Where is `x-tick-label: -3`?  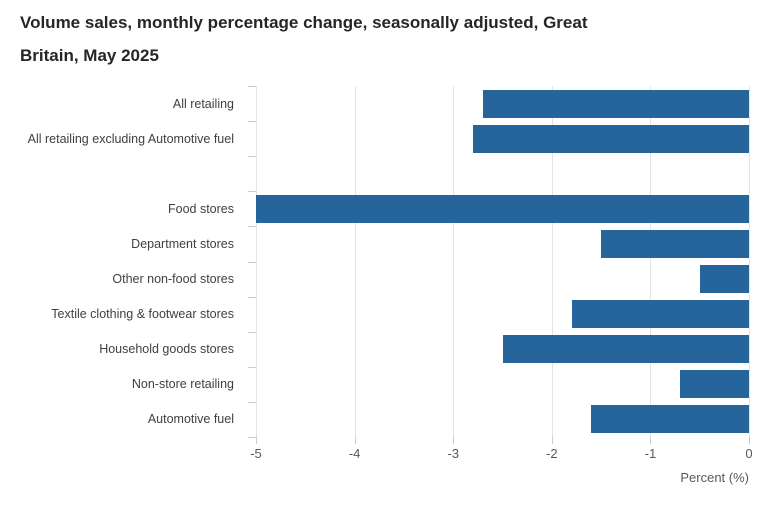
x-tick-label: -3 is located at coordinates (453, 453).